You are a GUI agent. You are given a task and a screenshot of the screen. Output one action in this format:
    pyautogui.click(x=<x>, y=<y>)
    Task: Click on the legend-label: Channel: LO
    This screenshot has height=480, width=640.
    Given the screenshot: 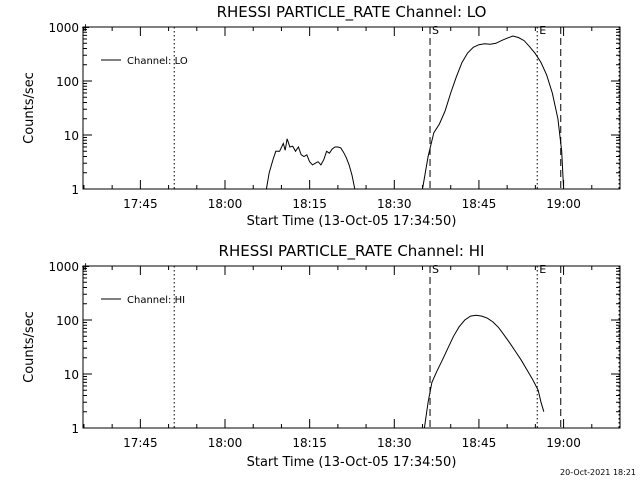 What is the action you would take?
    pyautogui.click(x=157, y=61)
    